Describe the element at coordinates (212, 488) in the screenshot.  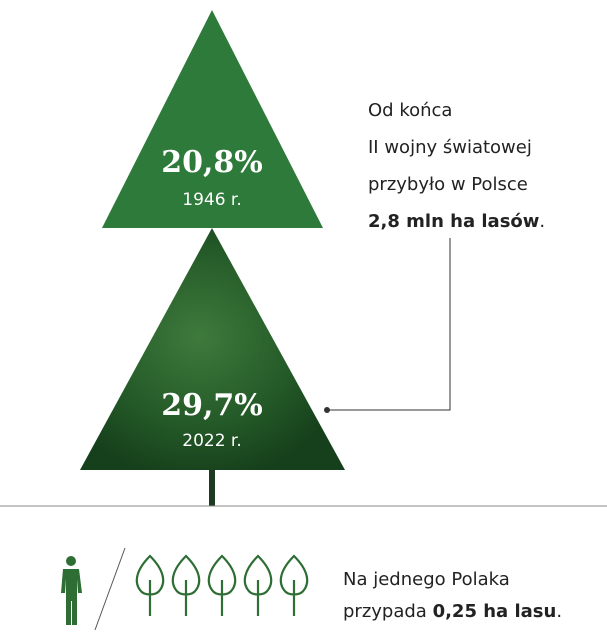
I see `trunk` at that location.